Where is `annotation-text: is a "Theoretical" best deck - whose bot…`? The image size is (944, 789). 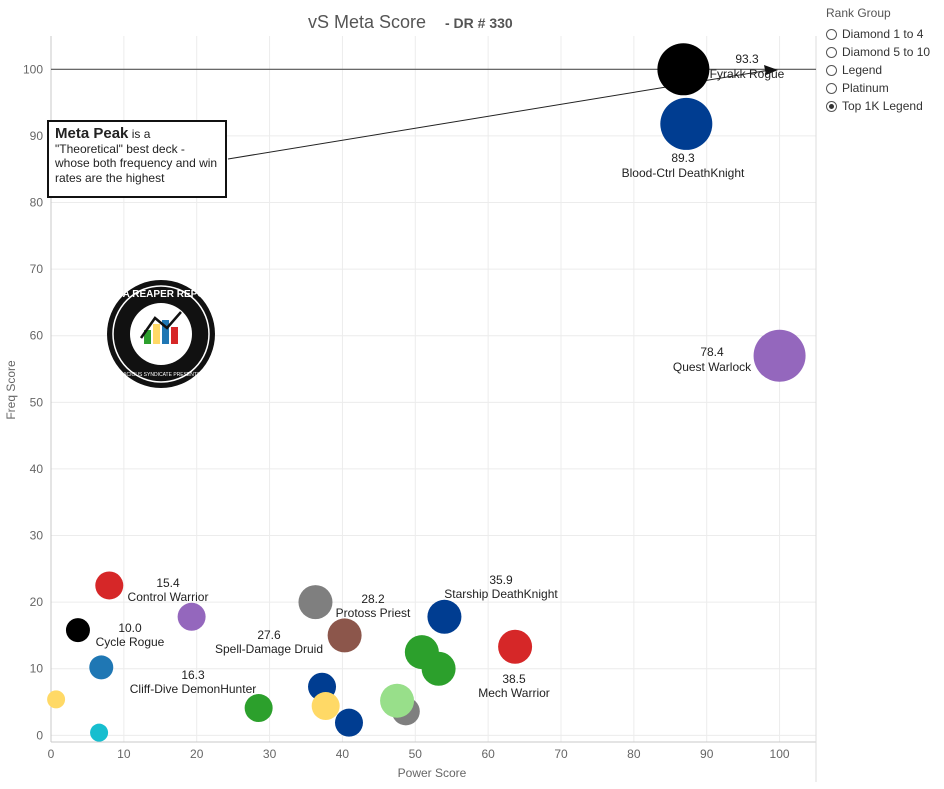 annotation-text: is a "Theoretical" best deck - whose bot… is located at coordinates (136, 156).